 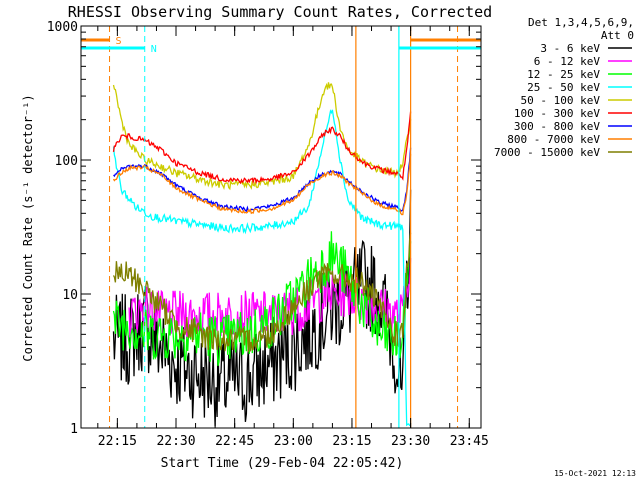 I want to click on x-tick-label-22-30: 22:30, so click(x=175, y=441).